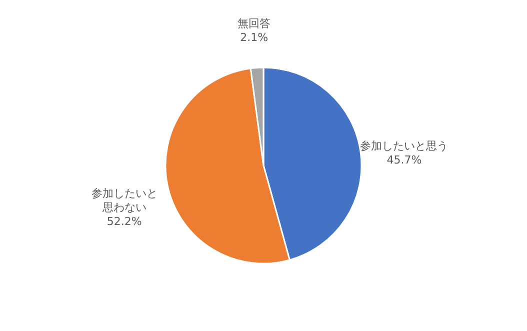 This screenshot has width=527, height=331. Describe the element at coordinates (254, 37) in the screenshot. I see `data-label: 2.1%` at that location.